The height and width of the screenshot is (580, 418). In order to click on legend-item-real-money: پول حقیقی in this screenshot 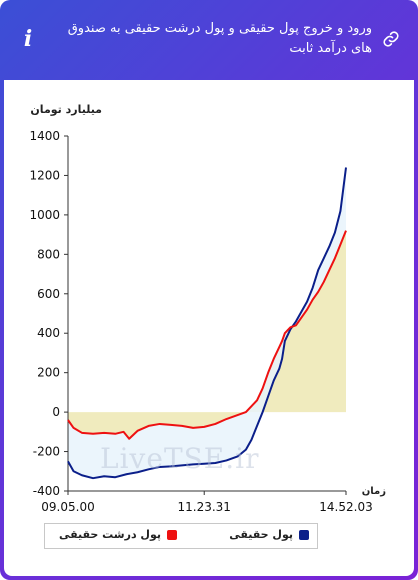, I will do `click(269, 534)`.